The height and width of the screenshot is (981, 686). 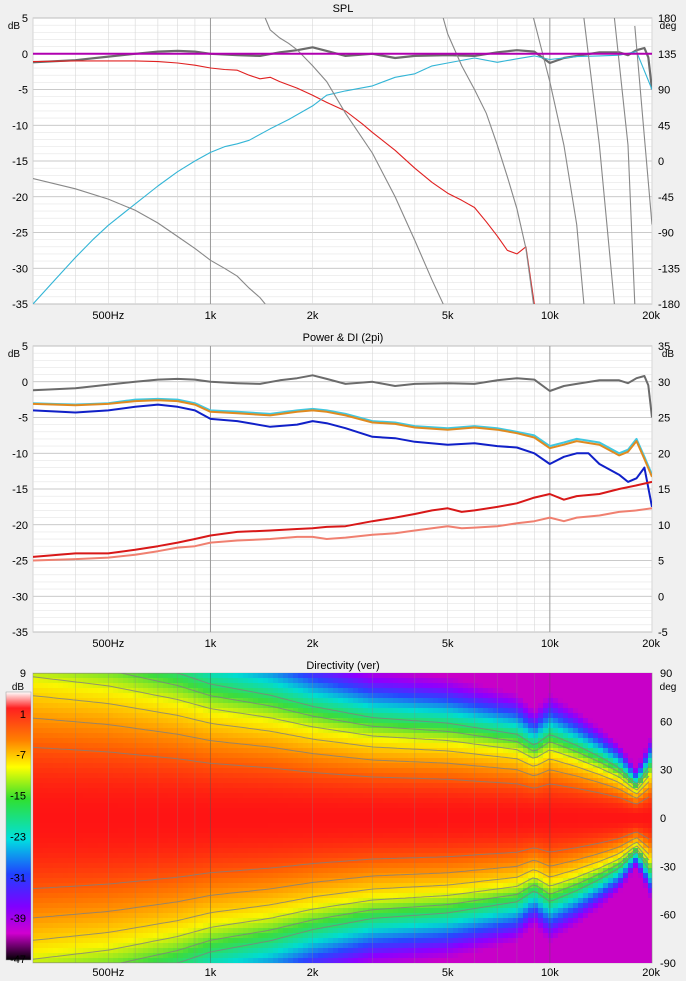 I want to click on directivity-right-unit: deg, so click(x=668, y=687).